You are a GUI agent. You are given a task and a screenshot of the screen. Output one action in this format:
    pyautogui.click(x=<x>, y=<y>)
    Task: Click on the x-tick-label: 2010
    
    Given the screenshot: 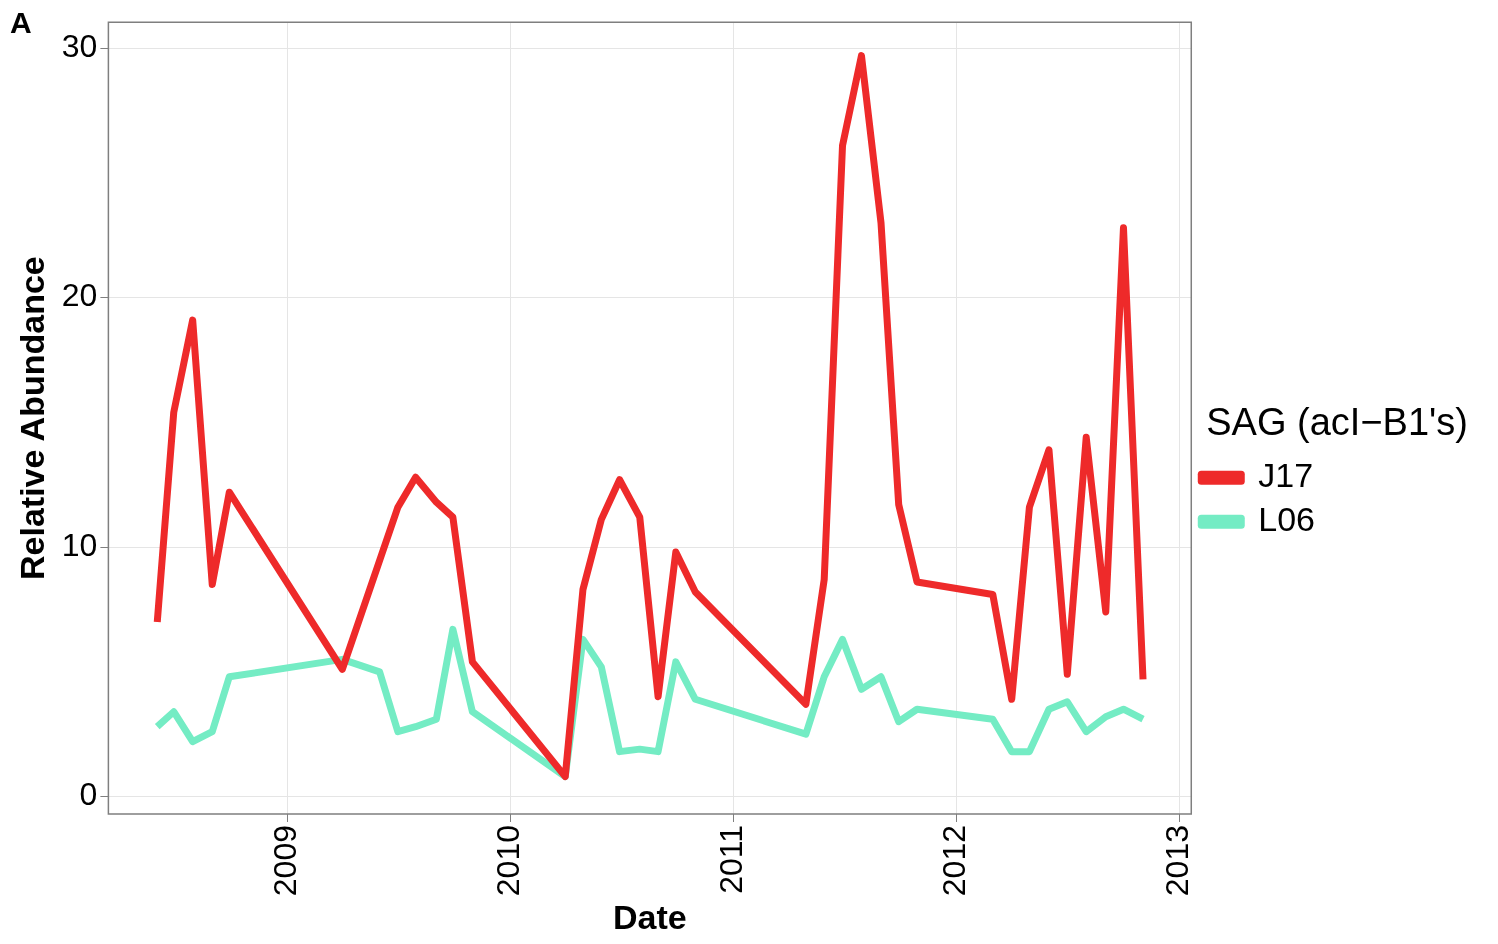 What is the action you would take?
    pyautogui.click(x=508, y=861)
    